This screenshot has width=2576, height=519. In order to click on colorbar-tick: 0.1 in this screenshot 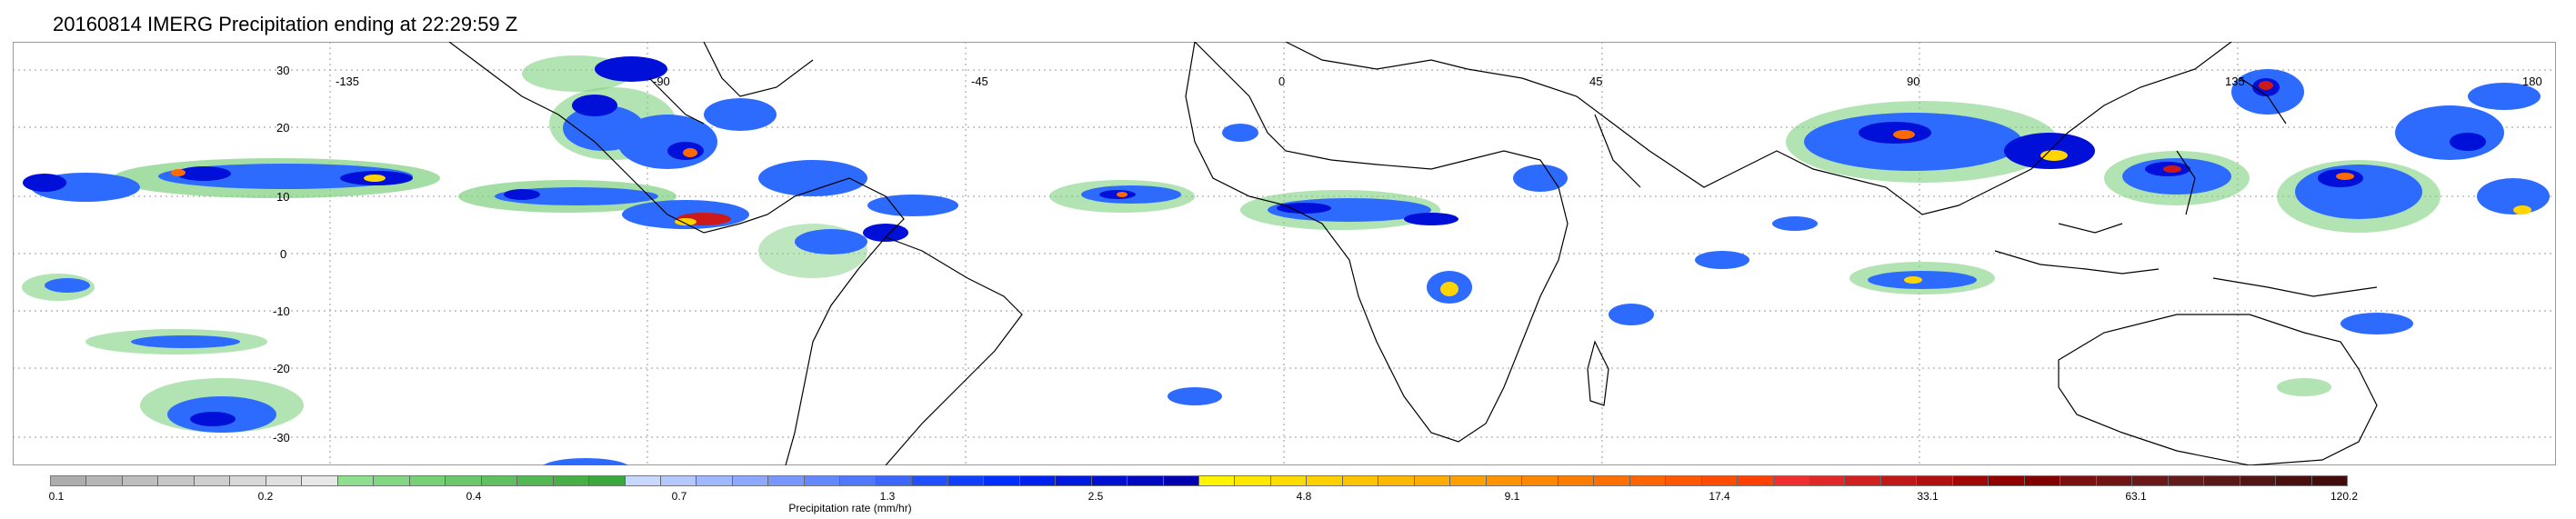, I will do `click(57, 496)`.